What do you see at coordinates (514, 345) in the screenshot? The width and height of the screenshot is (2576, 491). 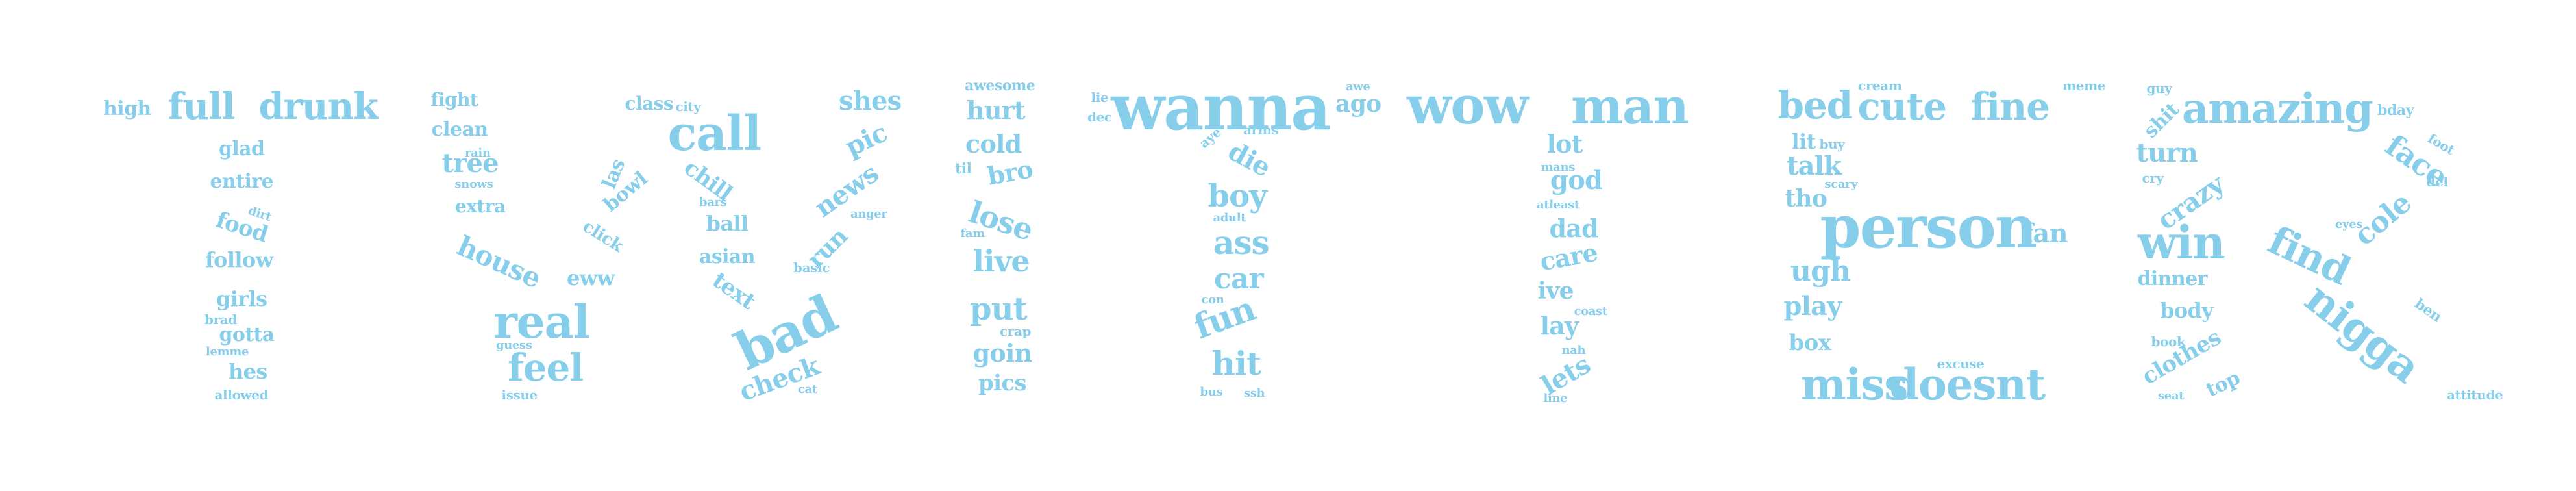 I see `cloud-word-guess: guess` at bounding box center [514, 345].